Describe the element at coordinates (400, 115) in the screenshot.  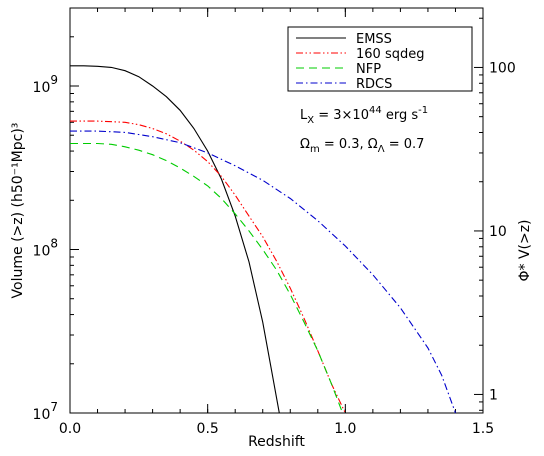
I see `annot-part: erg s` at that location.